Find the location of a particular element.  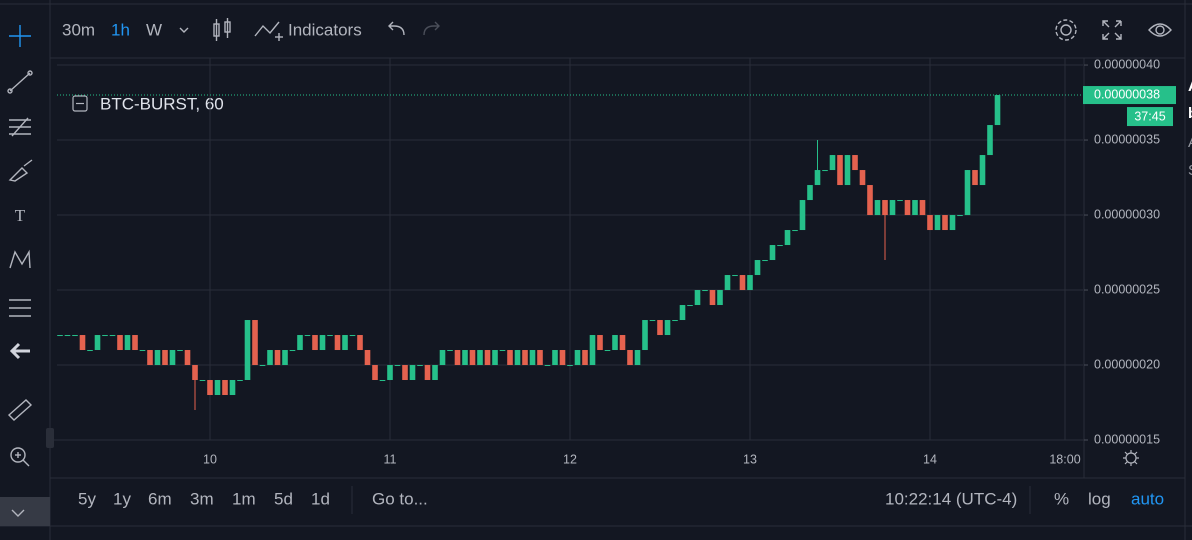

interval-button: 1h is located at coordinates (120, 29).